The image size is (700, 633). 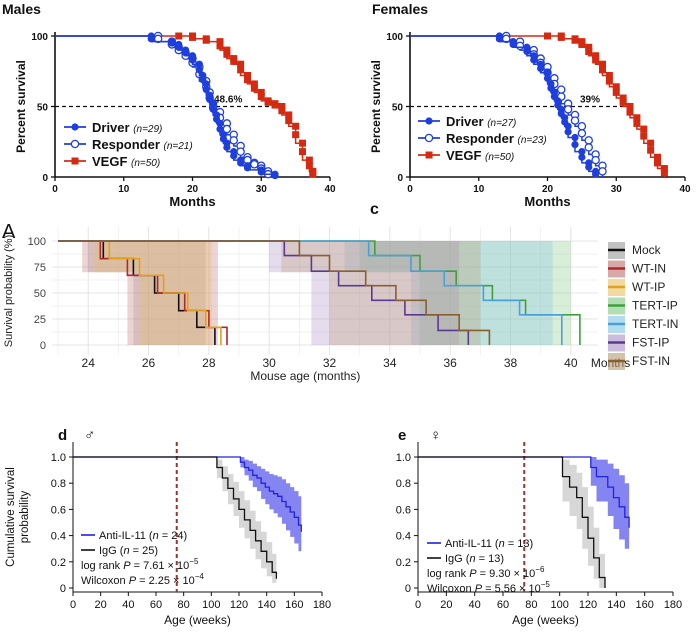 What do you see at coordinates (673, 605) in the screenshot?
I see `x-tick-label: 180` at bounding box center [673, 605].